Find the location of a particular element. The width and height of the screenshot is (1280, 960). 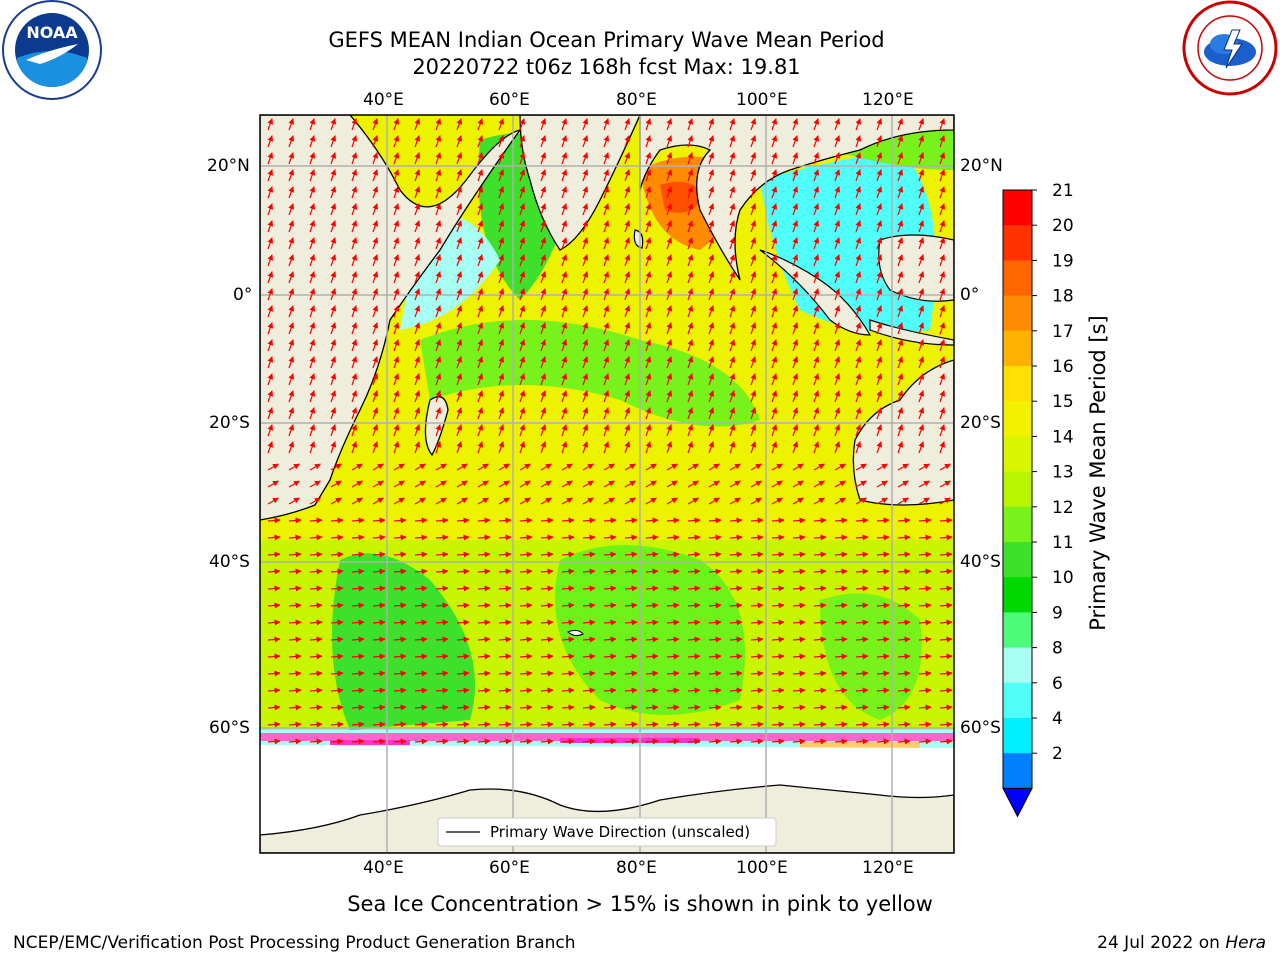

colorbar-swatch is located at coordinates (1017, 700).